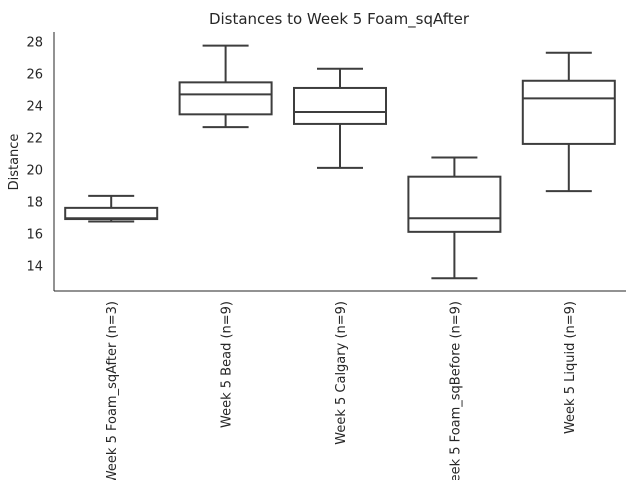 The width and height of the screenshot is (640, 480). What do you see at coordinates (227, 364) in the screenshot?
I see `x-tick-label: Week 5 Bead (n=9)` at bounding box center [227, 364].